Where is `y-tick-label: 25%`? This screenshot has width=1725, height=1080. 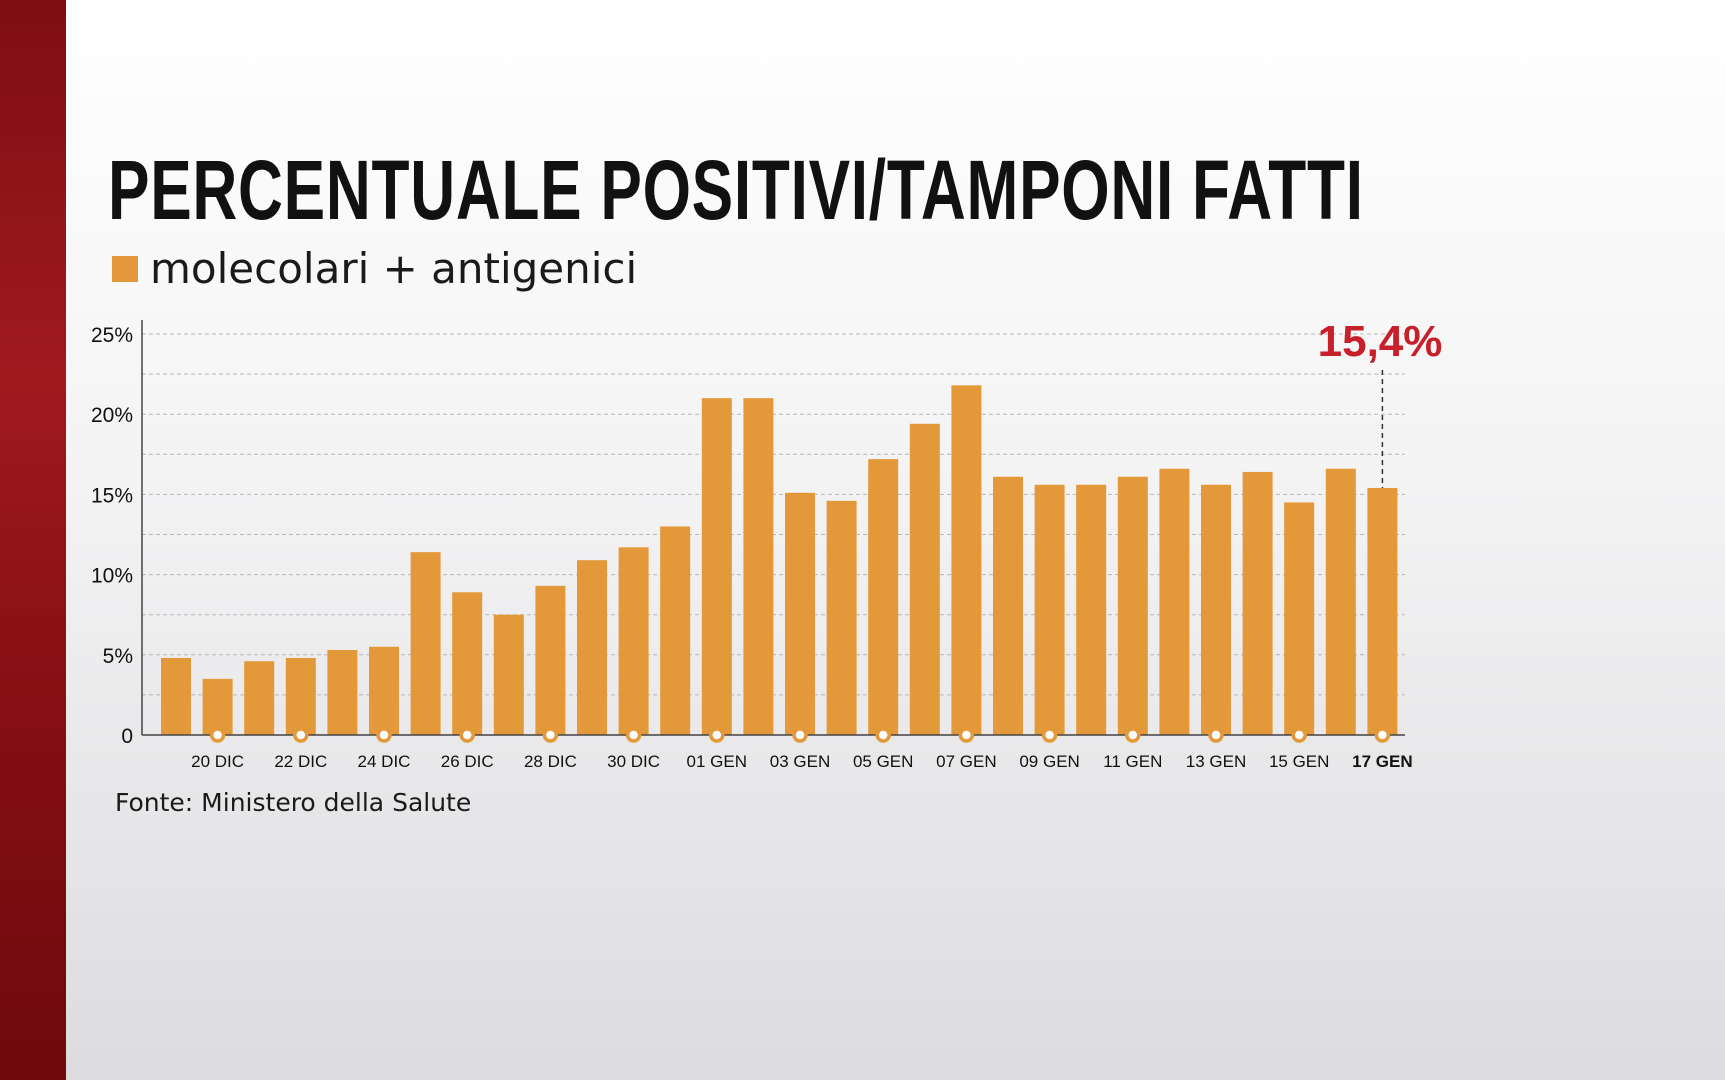 y-tick-label: 25% is located at coordinates (112, 335).